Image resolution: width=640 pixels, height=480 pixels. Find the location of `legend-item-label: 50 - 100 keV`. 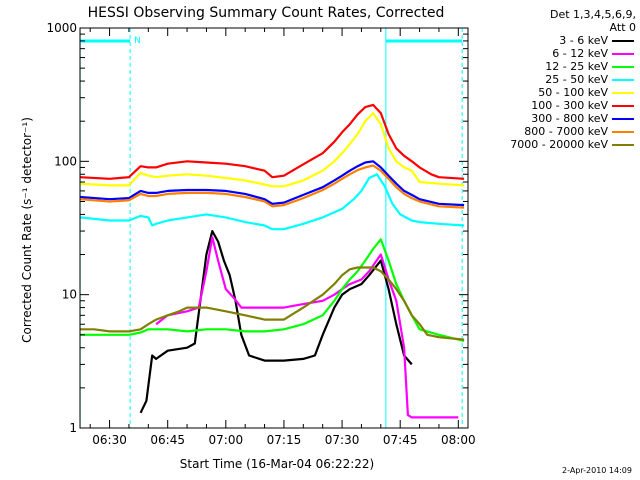

legend-item-label: 50 - 100 keV is located at coordinates (573, 92).